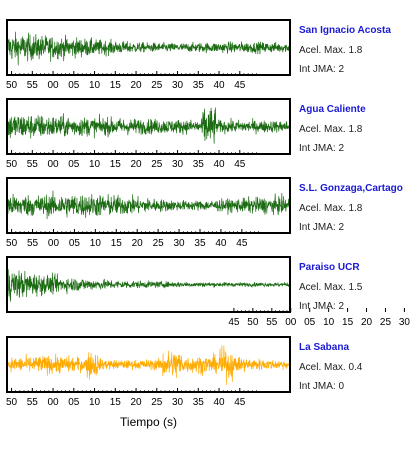 Image resolution: width=410 pixels, height=460 pixels. Describe the element at coordinates (332, 109) in the screenshot. I see `station-name: Agua Caliente` at that location.